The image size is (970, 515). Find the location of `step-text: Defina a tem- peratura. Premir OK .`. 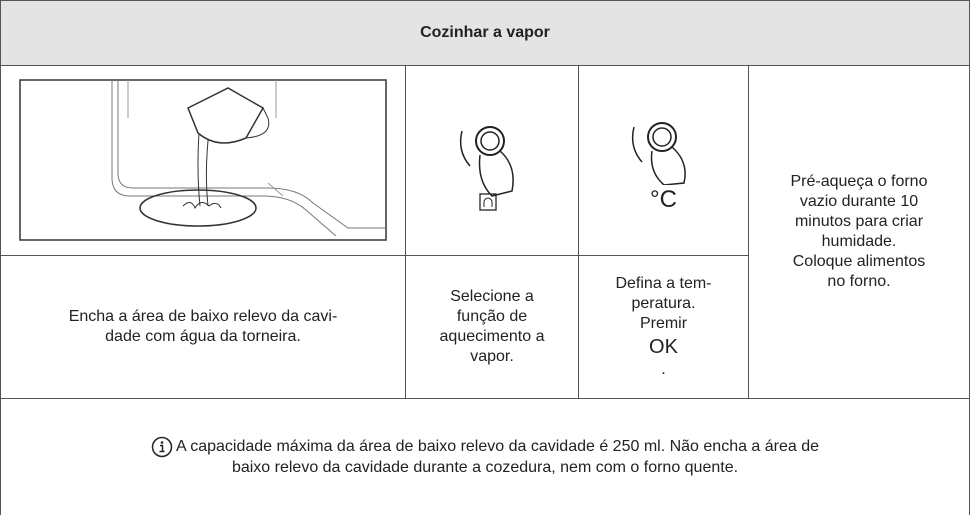

step-text: Defina a tem- peratura. Premir OK . is located at coordinates (663, 327).